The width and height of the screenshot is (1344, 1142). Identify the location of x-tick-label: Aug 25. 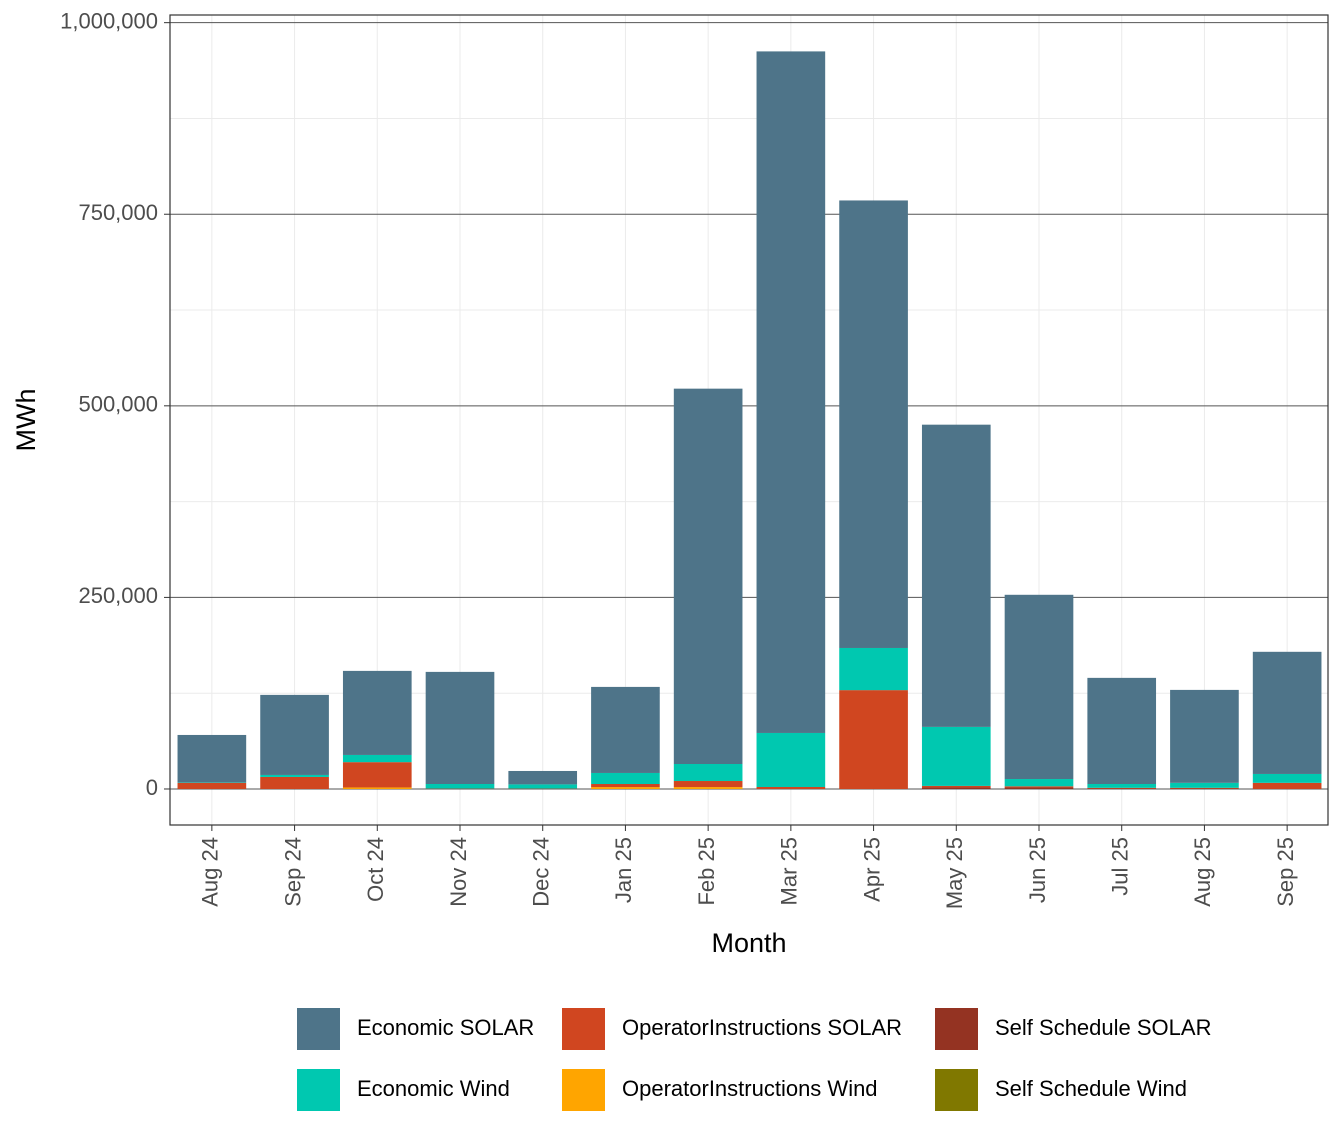
(1202, 872).